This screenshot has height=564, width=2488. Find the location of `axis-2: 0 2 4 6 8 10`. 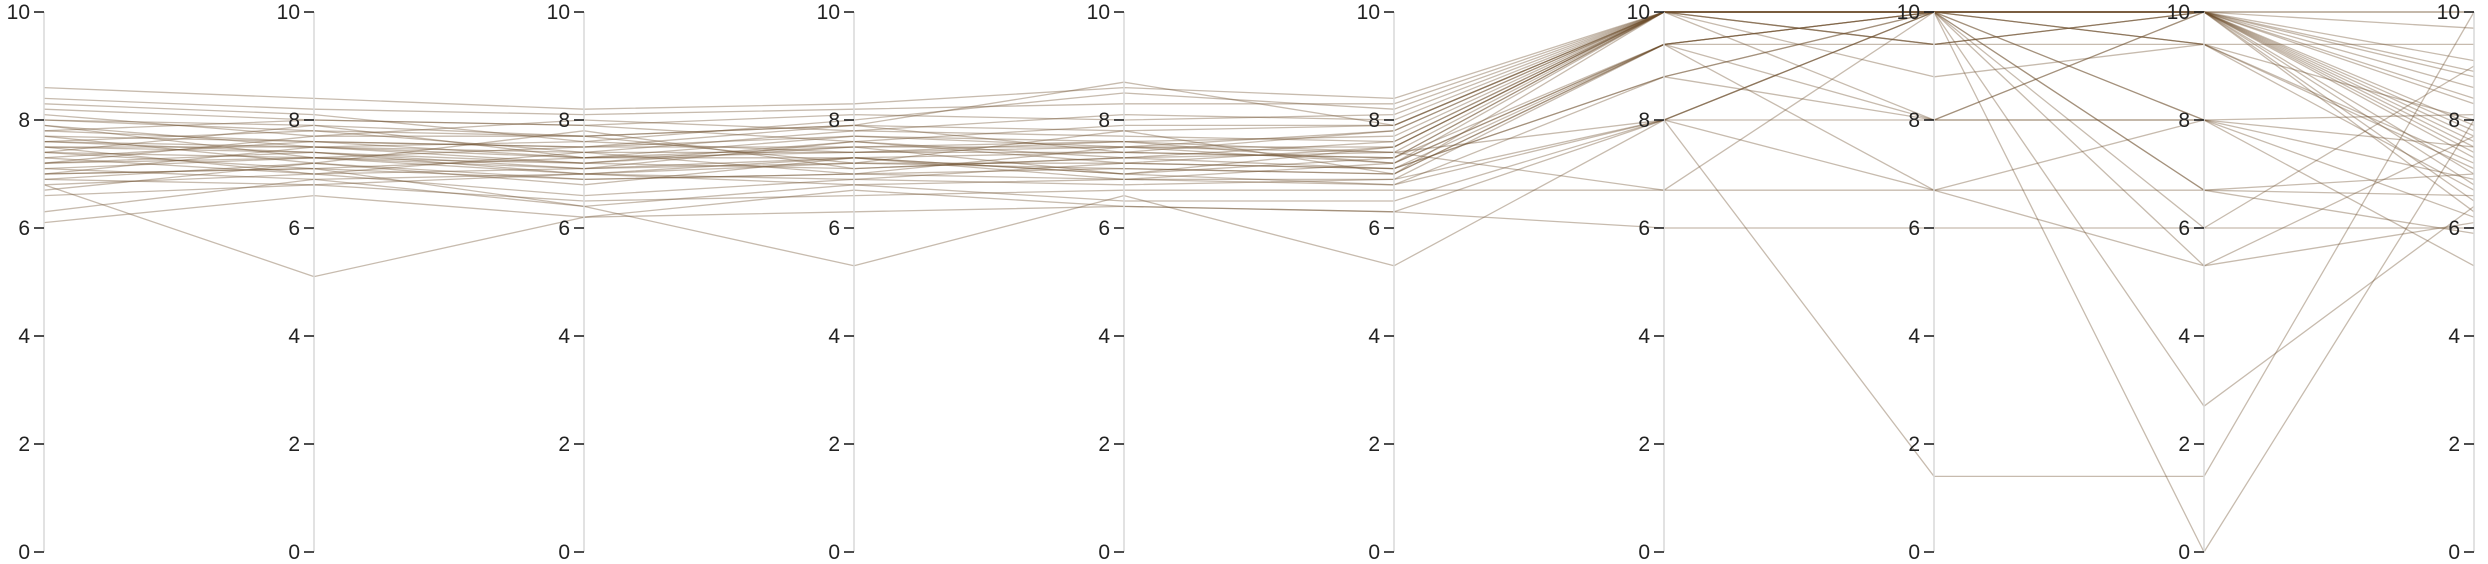

axis-2: 0 2 4 6 8 10 is located at coordinates (566, 282).